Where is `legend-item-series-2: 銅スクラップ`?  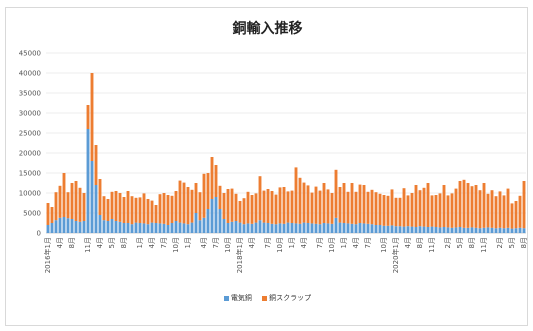 legend-item-series-2: 銅スクラップ is located at coordinates (286, 298).